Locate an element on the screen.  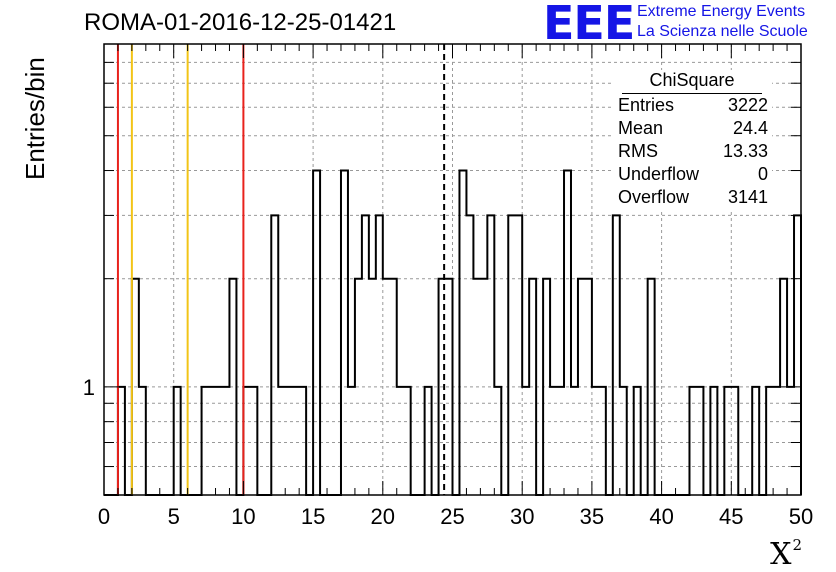
stats-row-overflow: Overflow 3141 is located at coordinates (692, 197).